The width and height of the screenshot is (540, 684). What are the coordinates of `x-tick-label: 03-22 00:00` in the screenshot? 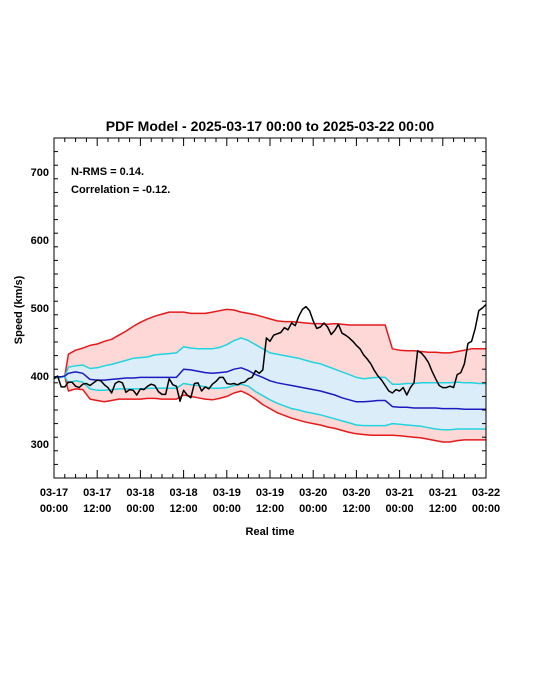 It's located at (486, 501).